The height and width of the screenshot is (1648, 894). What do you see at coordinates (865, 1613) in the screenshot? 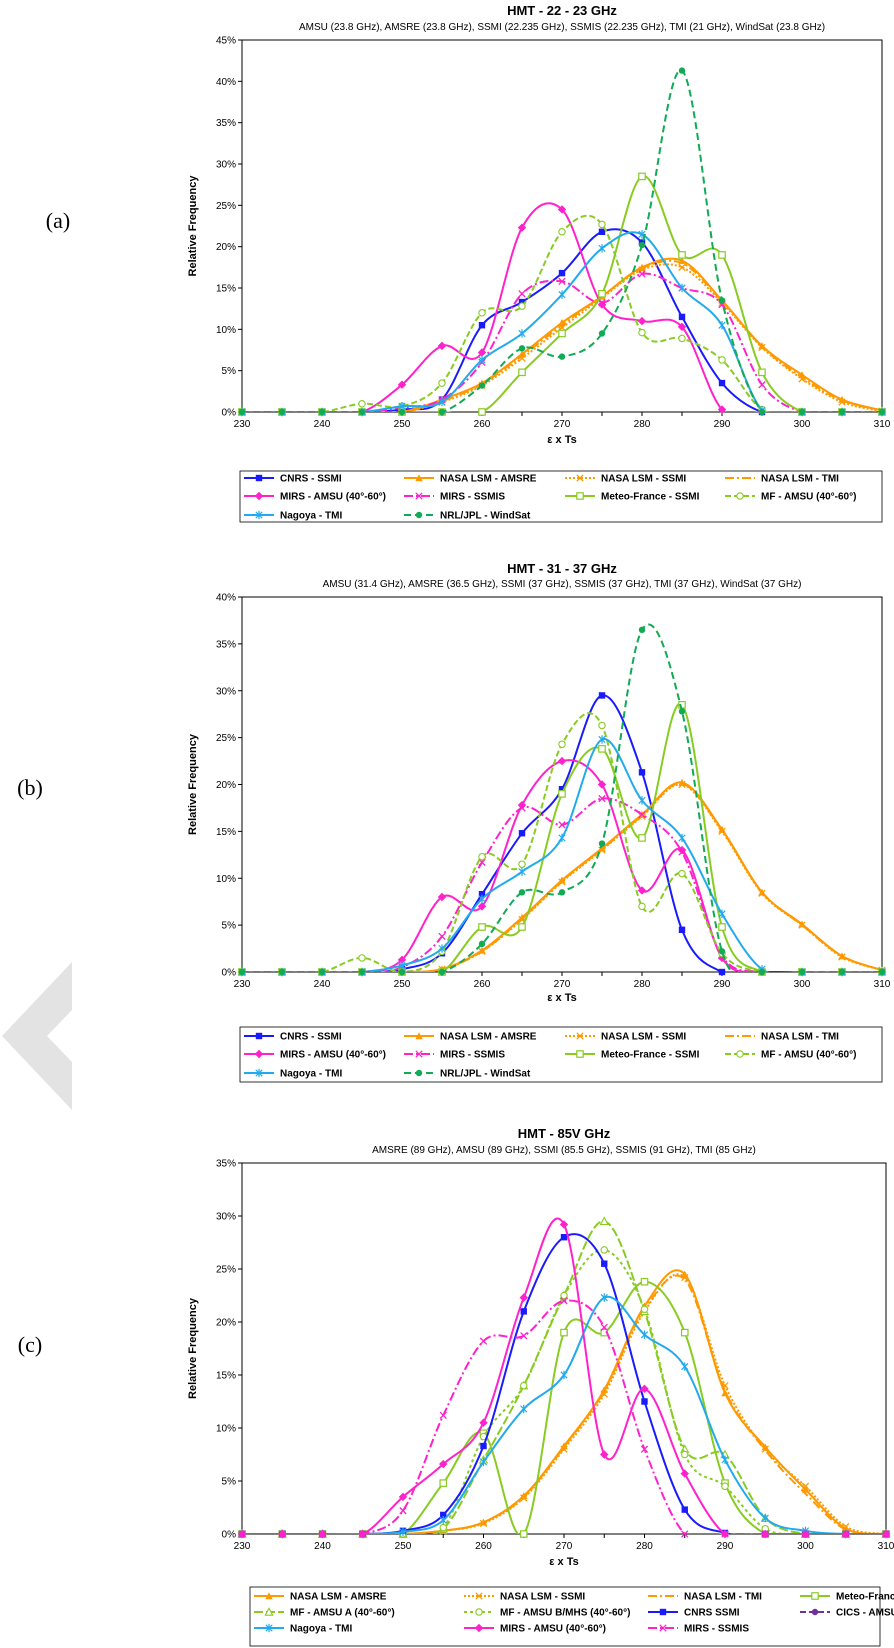
I see `legend-label: CICS - AMSU B/MHS (40°-60°)` at bounding box center [865, 1613].